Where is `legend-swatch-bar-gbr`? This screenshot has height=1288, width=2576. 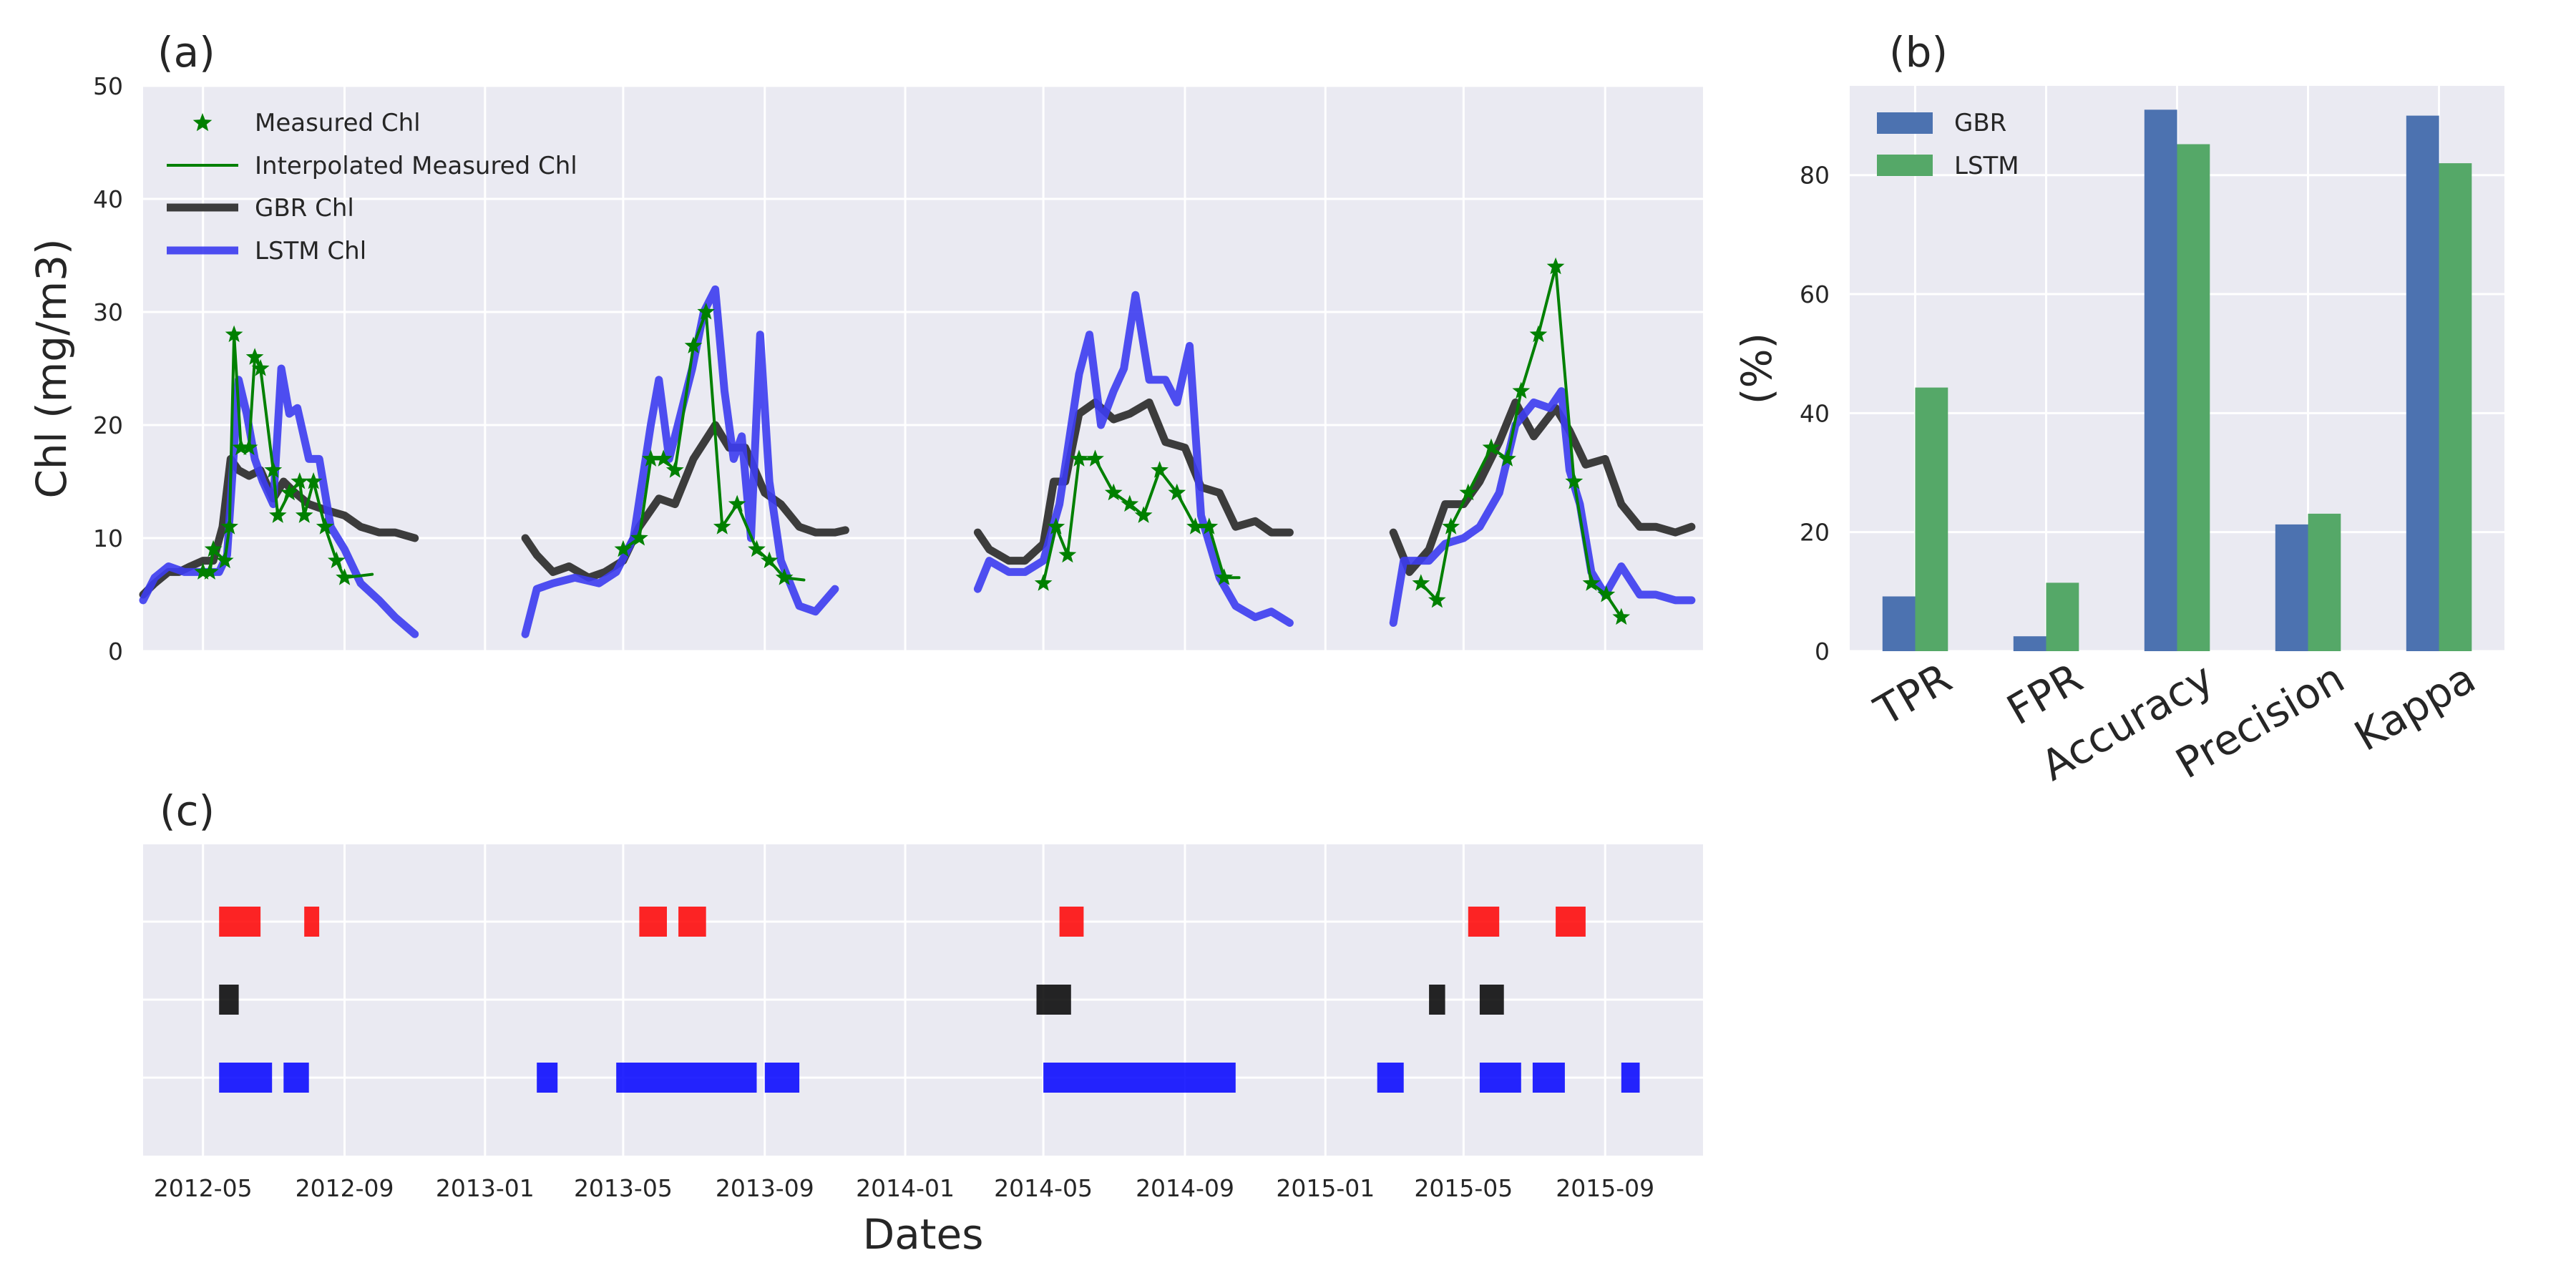
legend-swatch-bar-gbr is located at coordinates (1905, 123).